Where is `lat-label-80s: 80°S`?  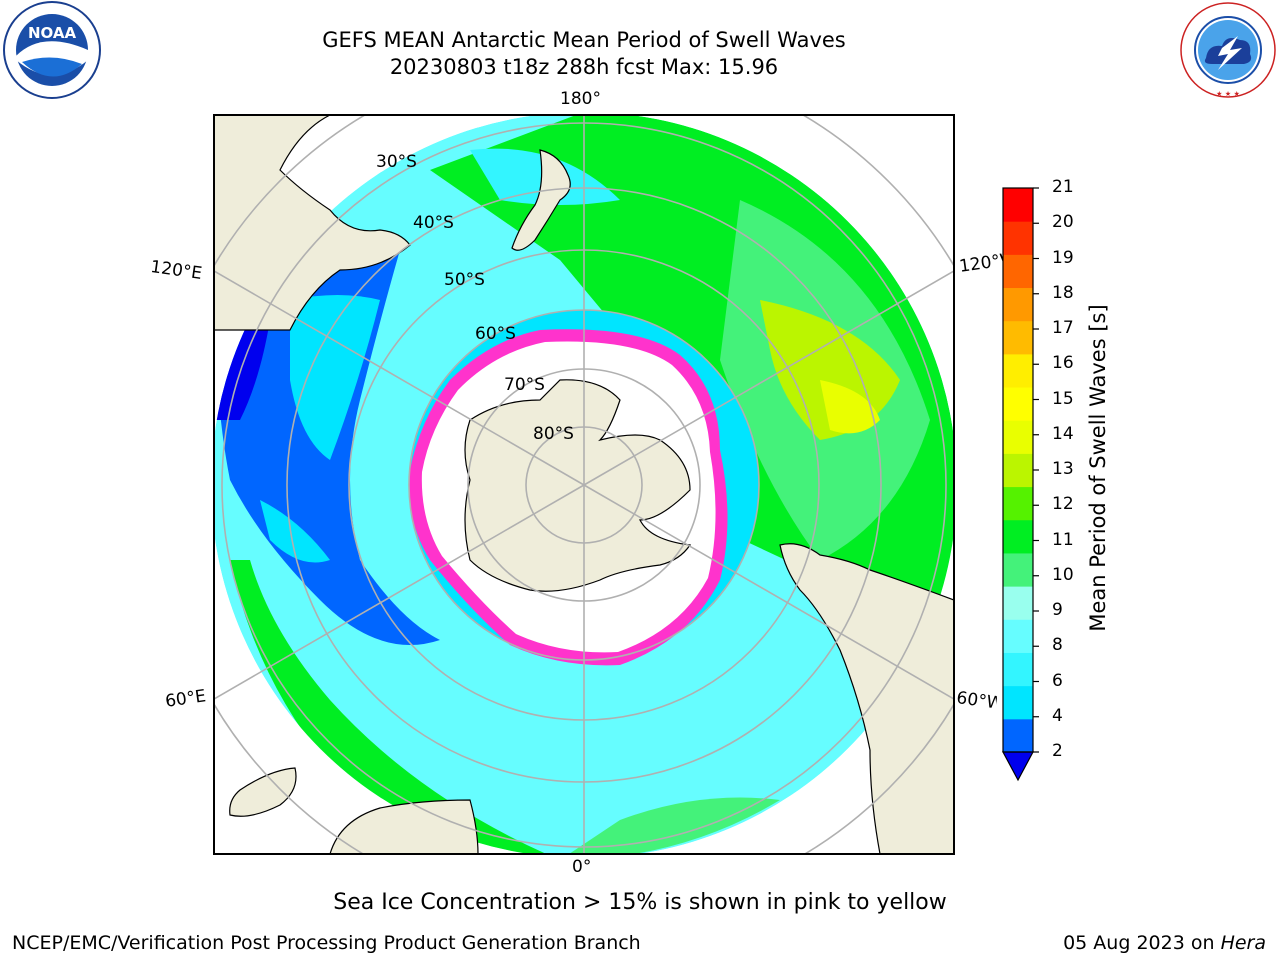 lat-label-80s: 80°S is located at coordinates (553, 434).